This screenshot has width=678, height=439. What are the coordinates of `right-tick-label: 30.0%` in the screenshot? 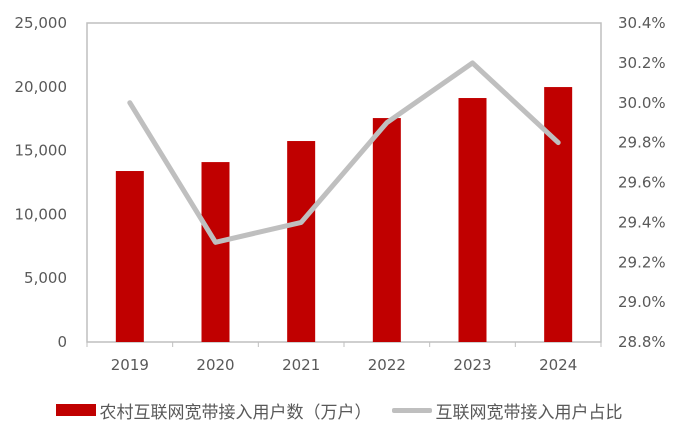 It's located at (642, 103).